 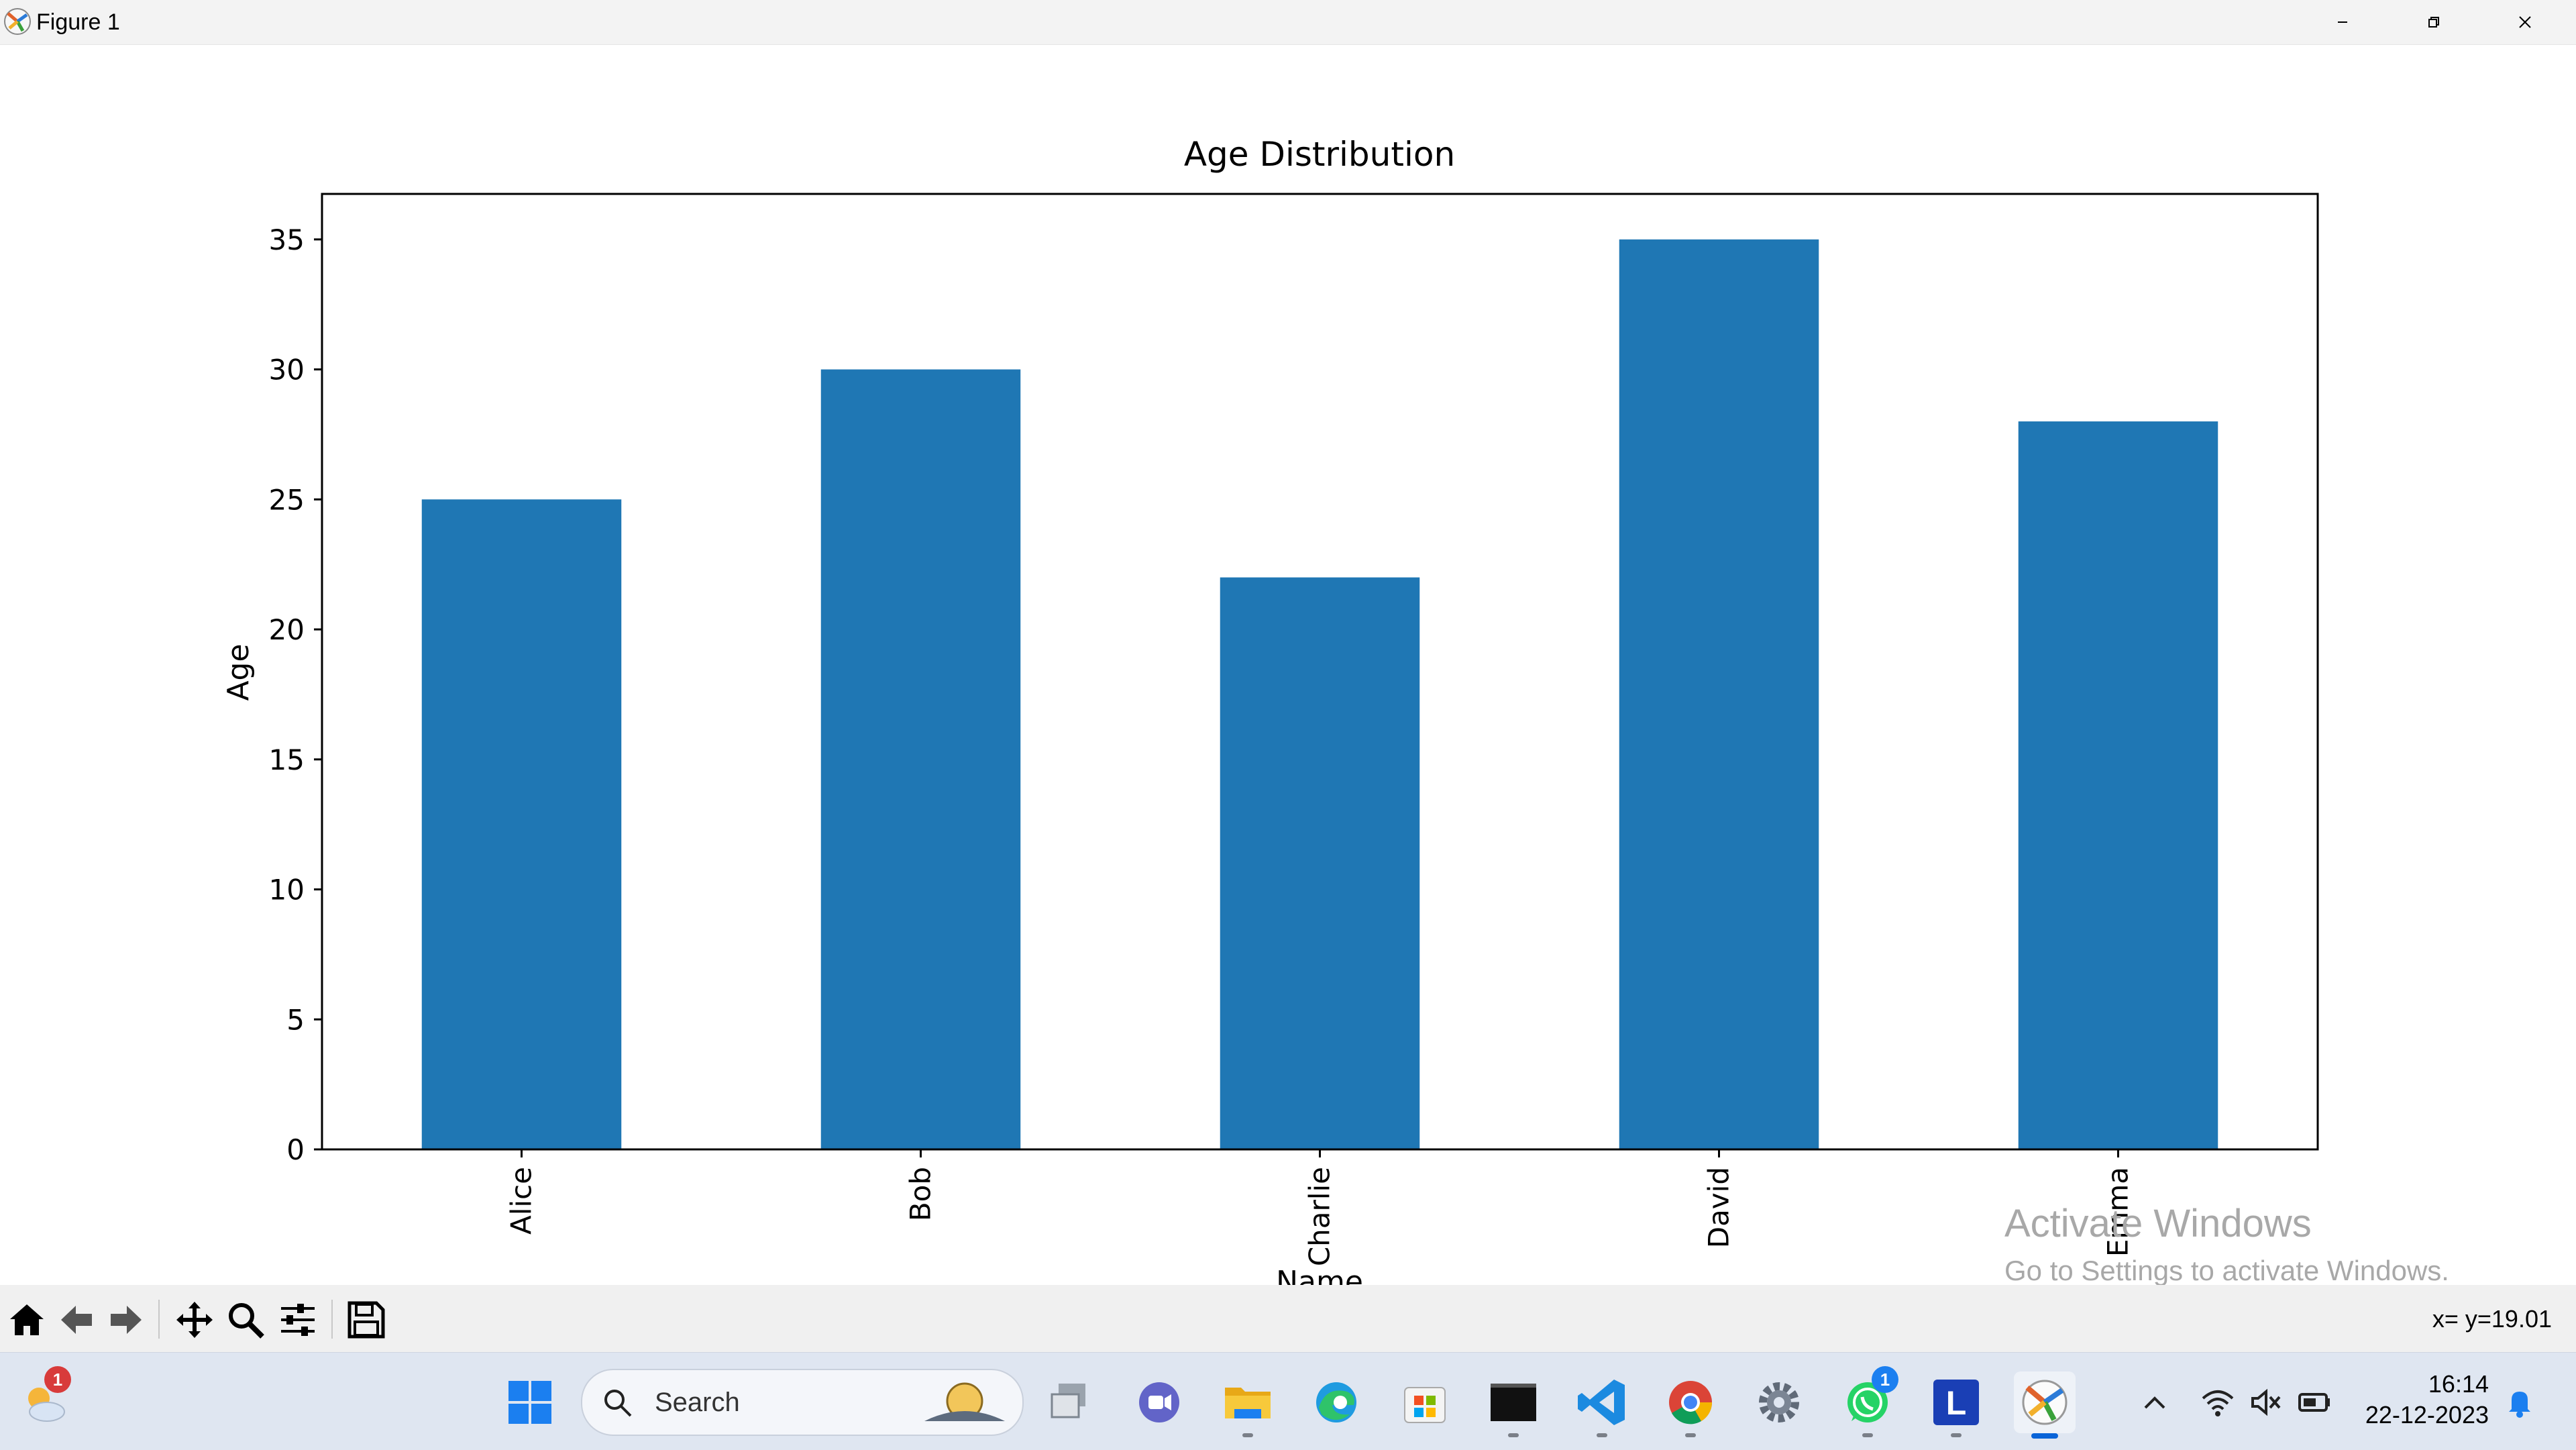 I want to click on chevron-up-icon, so click(x=2154, y=1402).